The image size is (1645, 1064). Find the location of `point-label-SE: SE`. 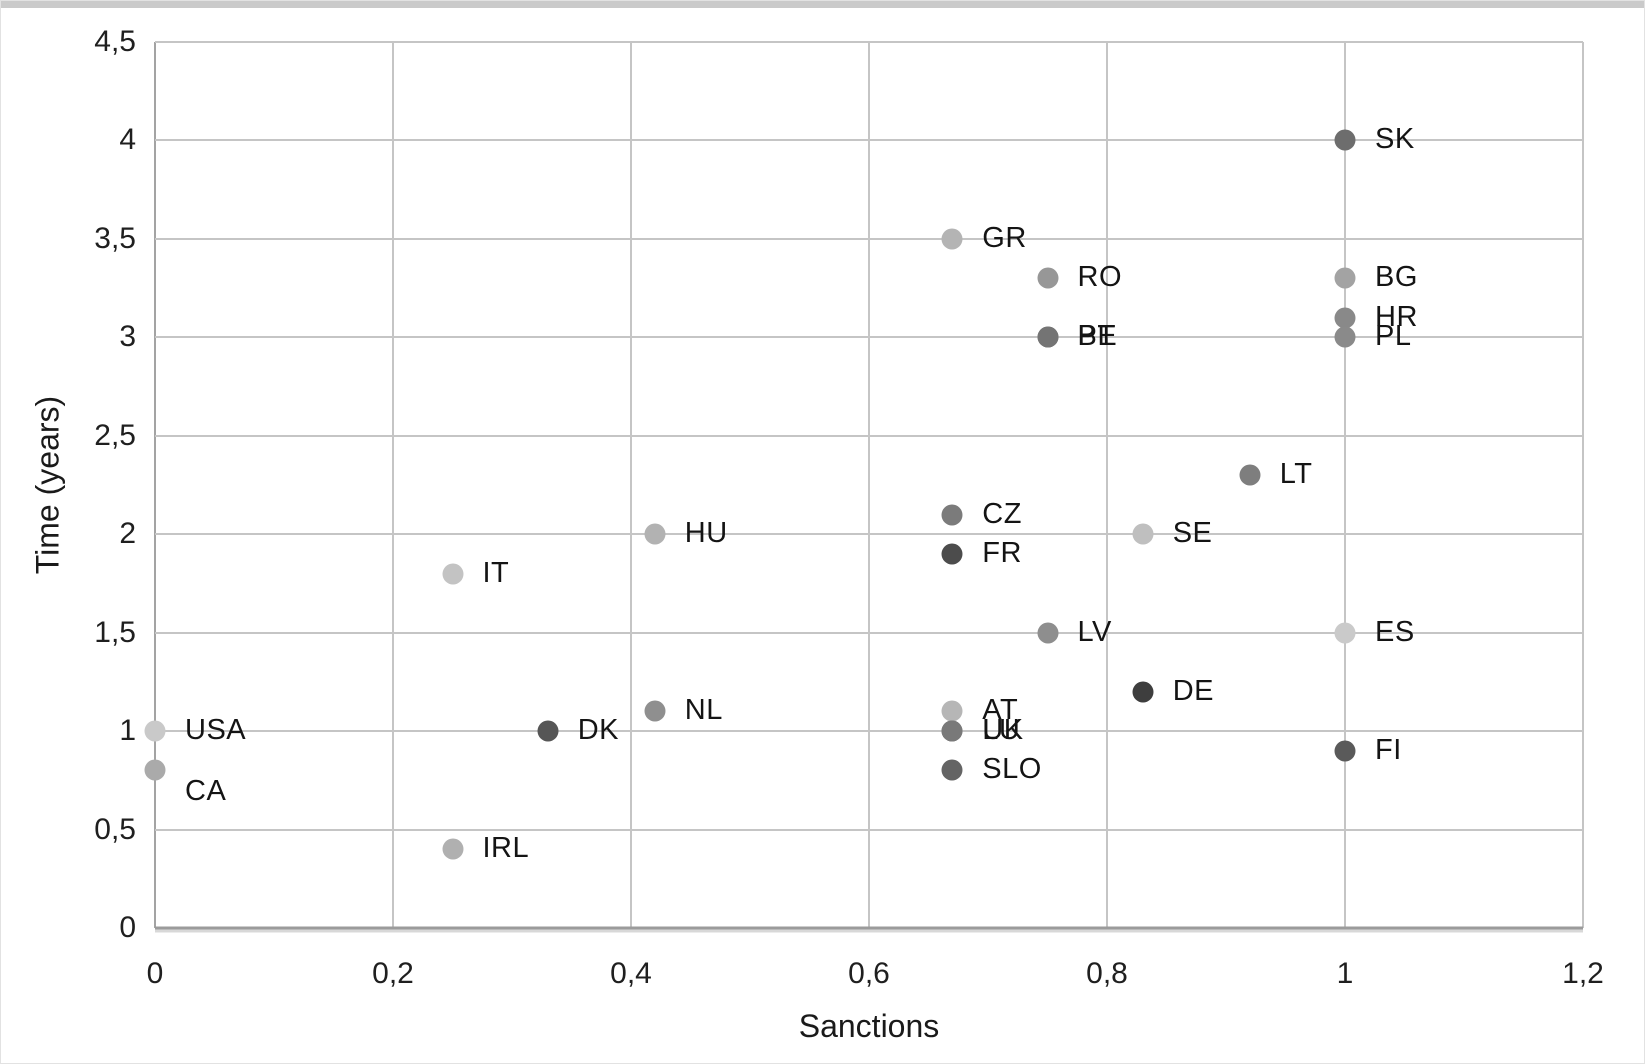

point-label-SE: SE is located at coordinates (1192, 533).